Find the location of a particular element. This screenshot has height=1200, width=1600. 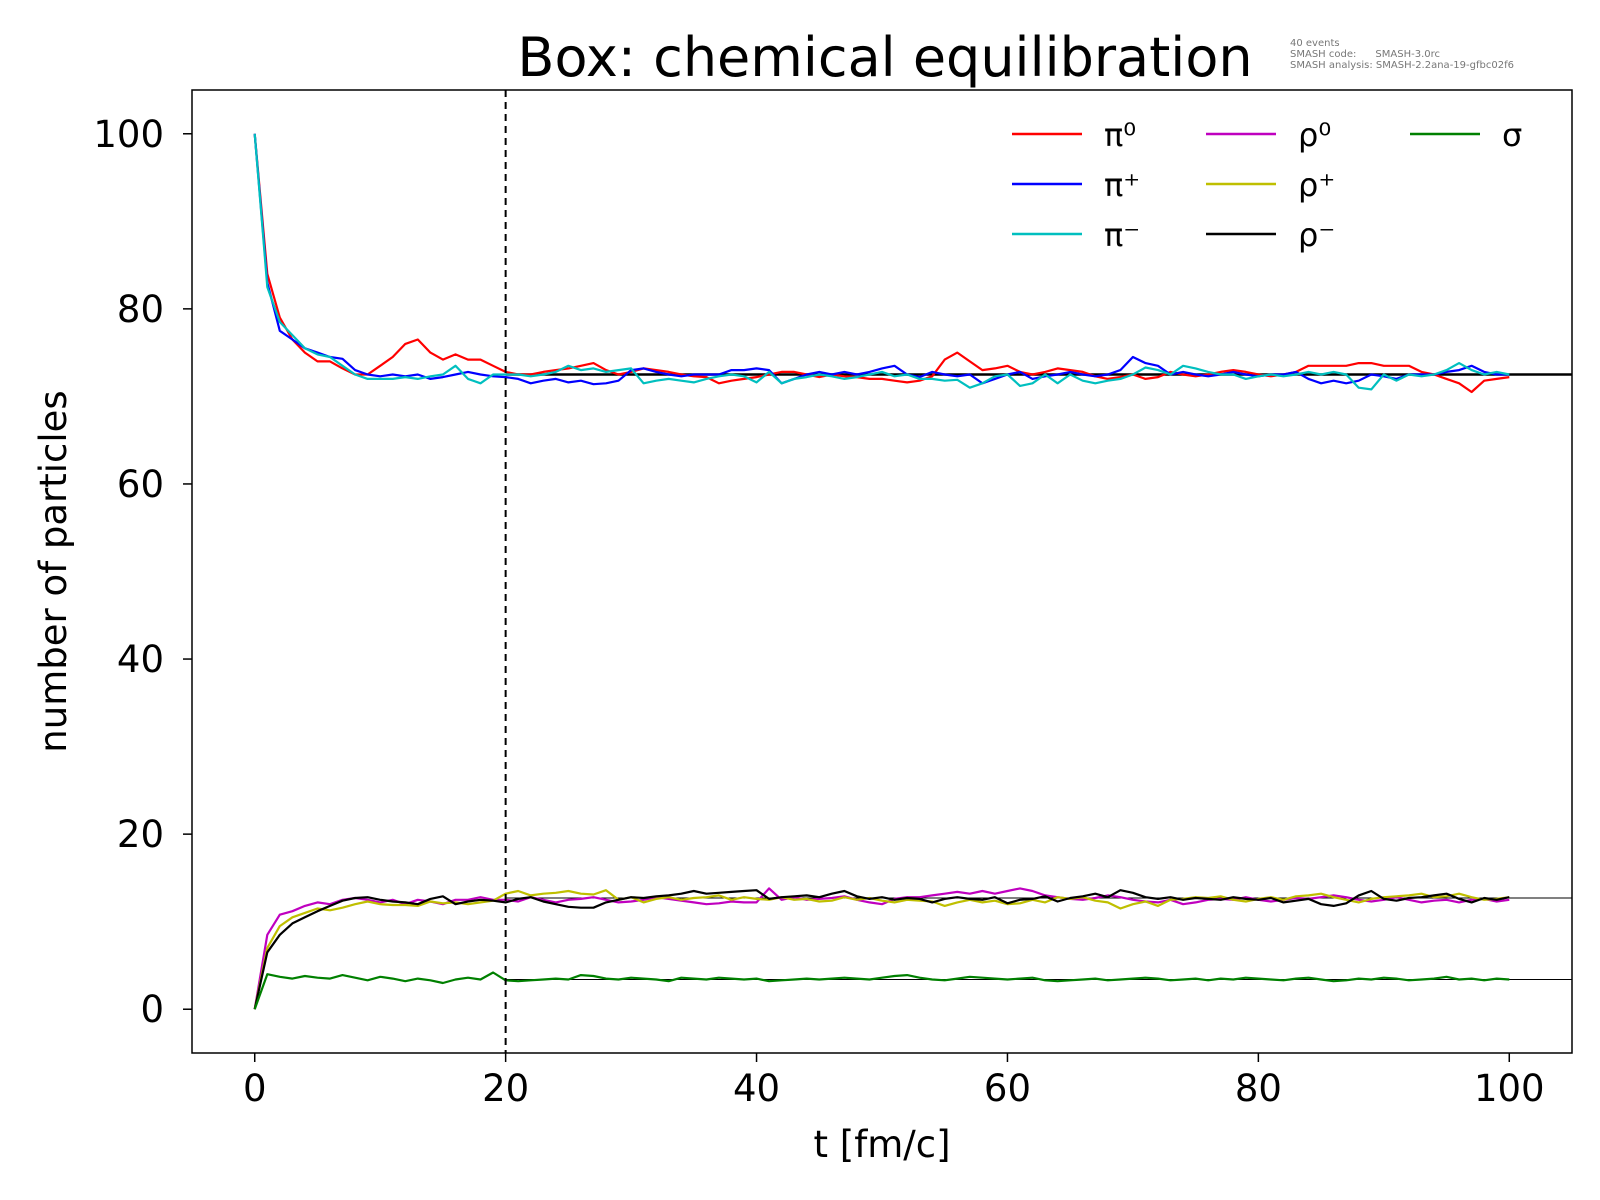

chart-title: Box: chemical equilibration is located at coordinates (884, 57).